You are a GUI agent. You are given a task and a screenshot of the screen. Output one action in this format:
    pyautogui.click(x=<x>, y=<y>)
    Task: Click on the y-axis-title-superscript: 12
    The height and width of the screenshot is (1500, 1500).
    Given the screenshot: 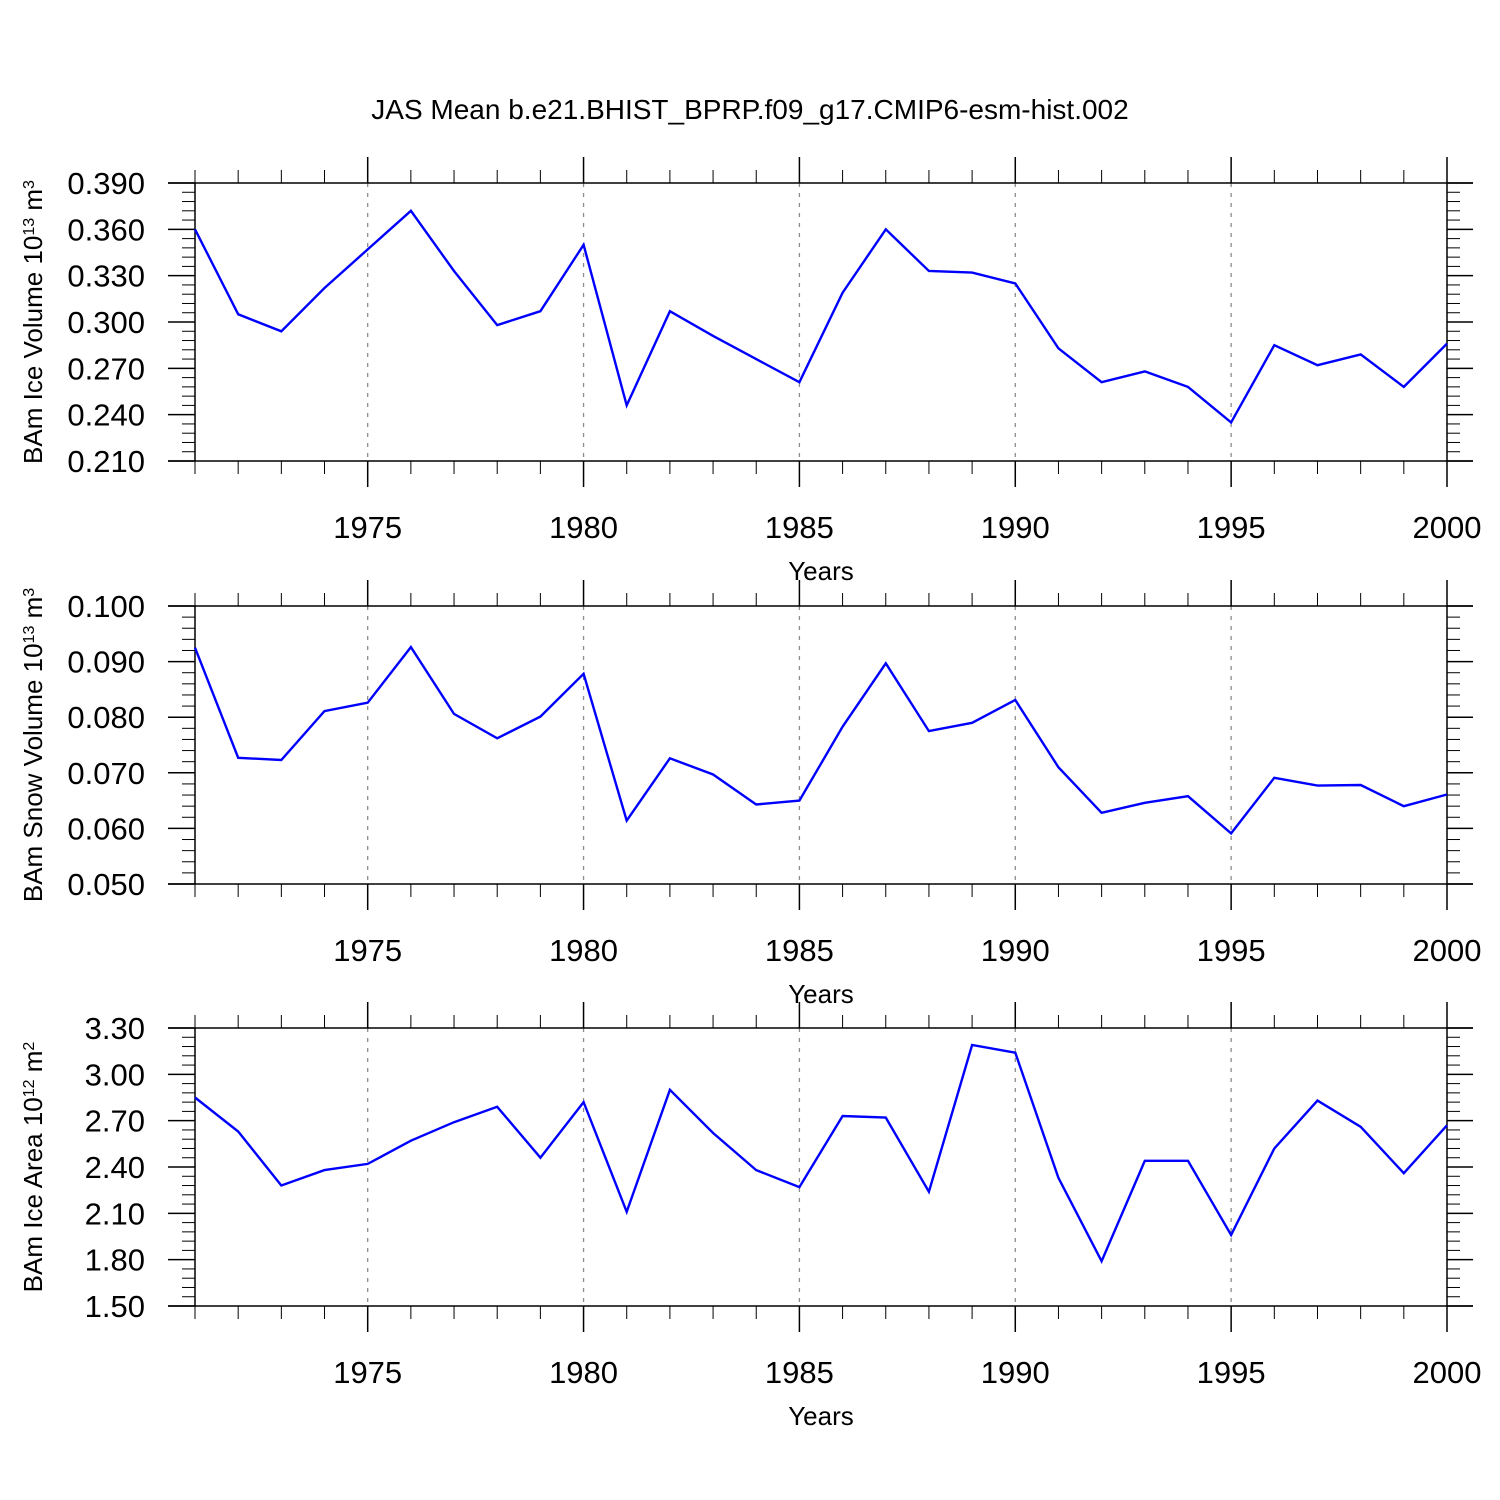 What is the action you would take?
    pyautogui.click(x=29, y=1088)
    